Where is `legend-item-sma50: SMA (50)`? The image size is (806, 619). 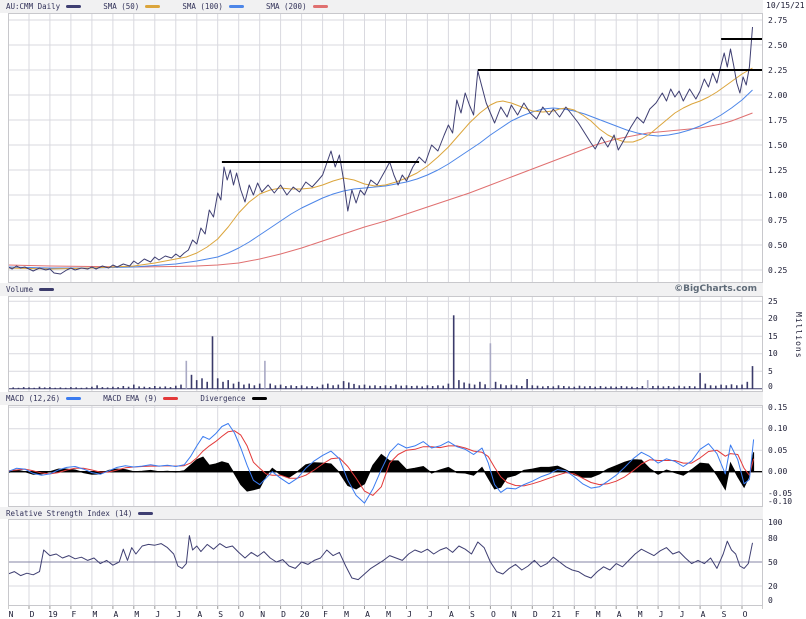
legend-item-sma50: SMA (50) is located at coordinates (132, 6).